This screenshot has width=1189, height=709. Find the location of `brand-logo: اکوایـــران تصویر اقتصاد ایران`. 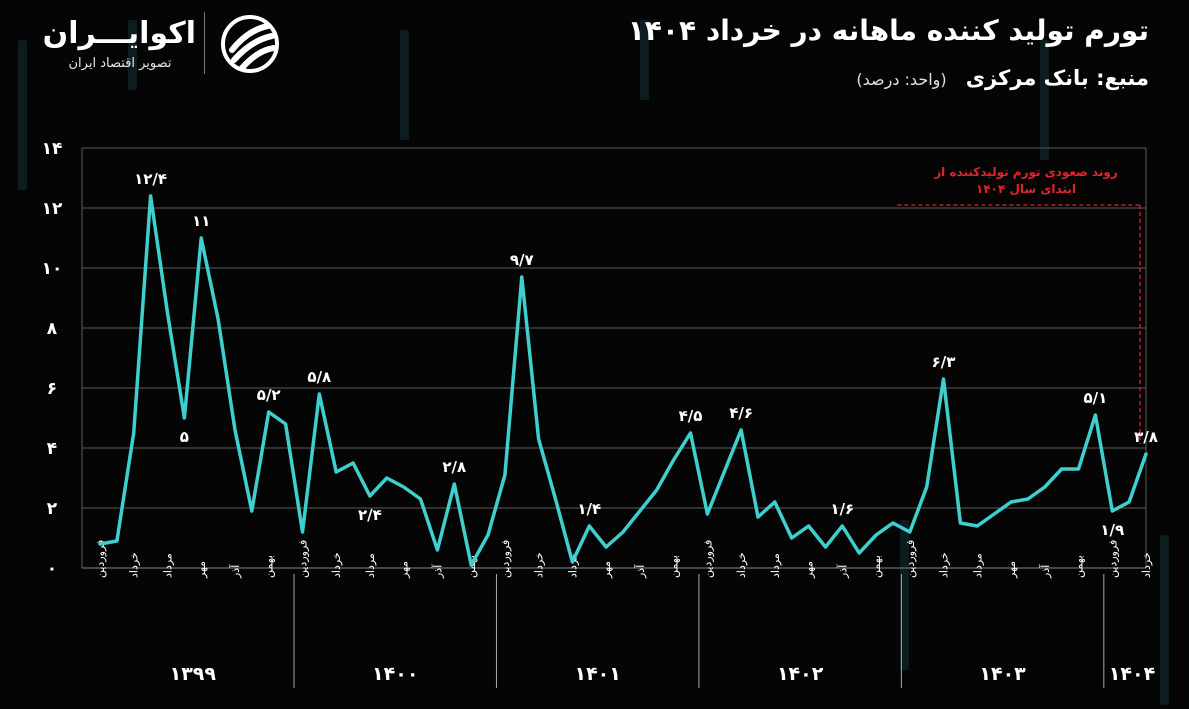

brand-logo: اکوایـــران تصویر اقتصاد ایران is located at coordinates (167, 44).